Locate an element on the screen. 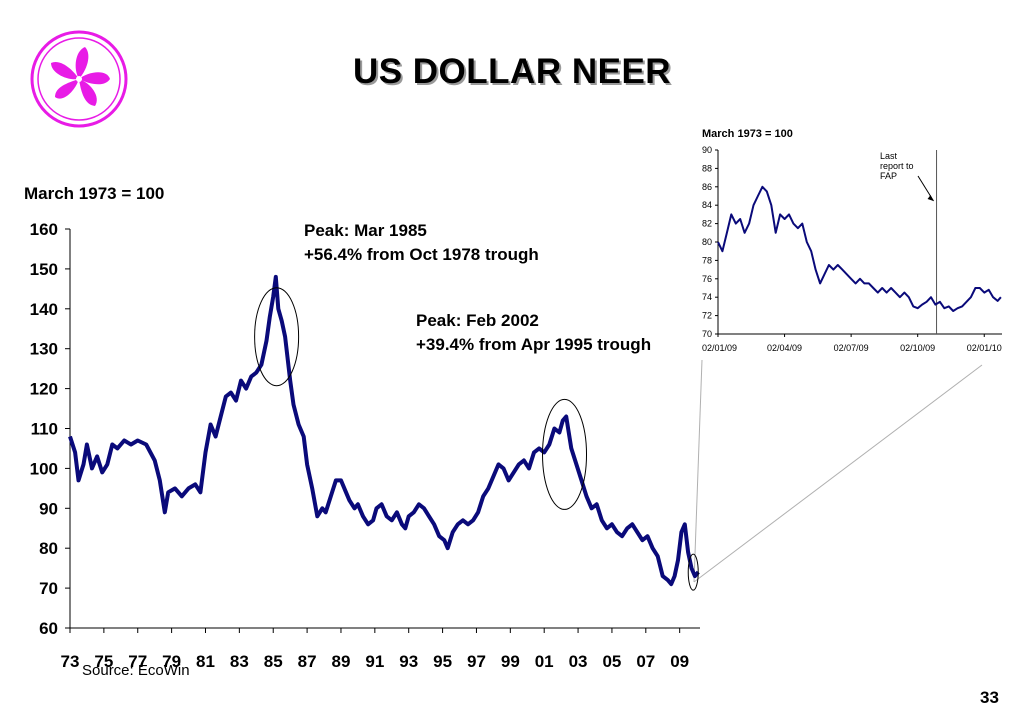 This screenshot has width=1024, height=720. x-tick-label: 87 is located at coordinates (307, 661).